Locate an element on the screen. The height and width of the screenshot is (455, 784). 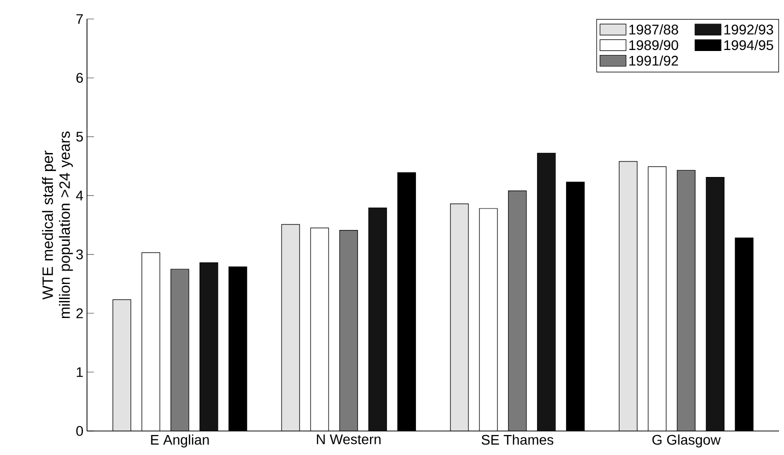
y-axis-title: WTE medical staff per million population >24 years is located at coordinates (57, 225).